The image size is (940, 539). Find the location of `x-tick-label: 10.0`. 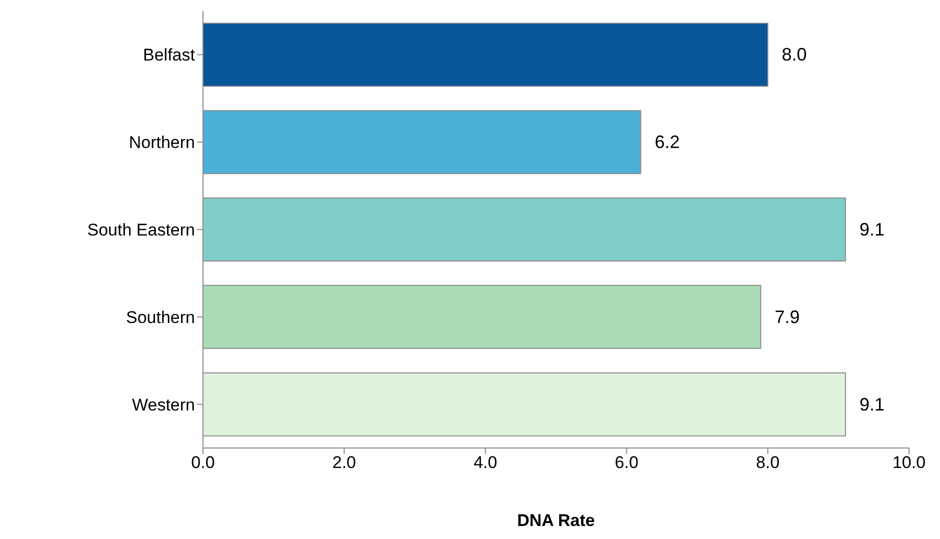

x-tick-label: 10.0 is located at coordinates (909, 462).